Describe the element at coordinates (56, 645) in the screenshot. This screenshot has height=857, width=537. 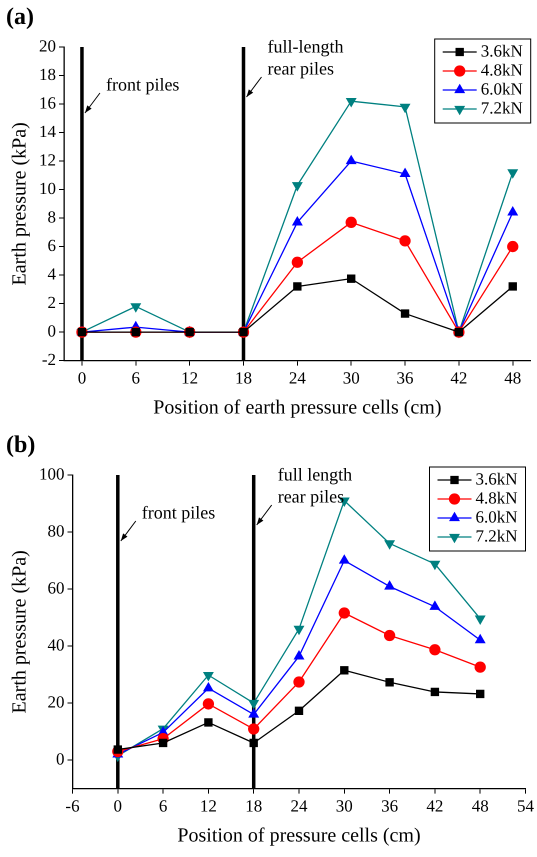
I see `y-tick-label: 40` at that location.